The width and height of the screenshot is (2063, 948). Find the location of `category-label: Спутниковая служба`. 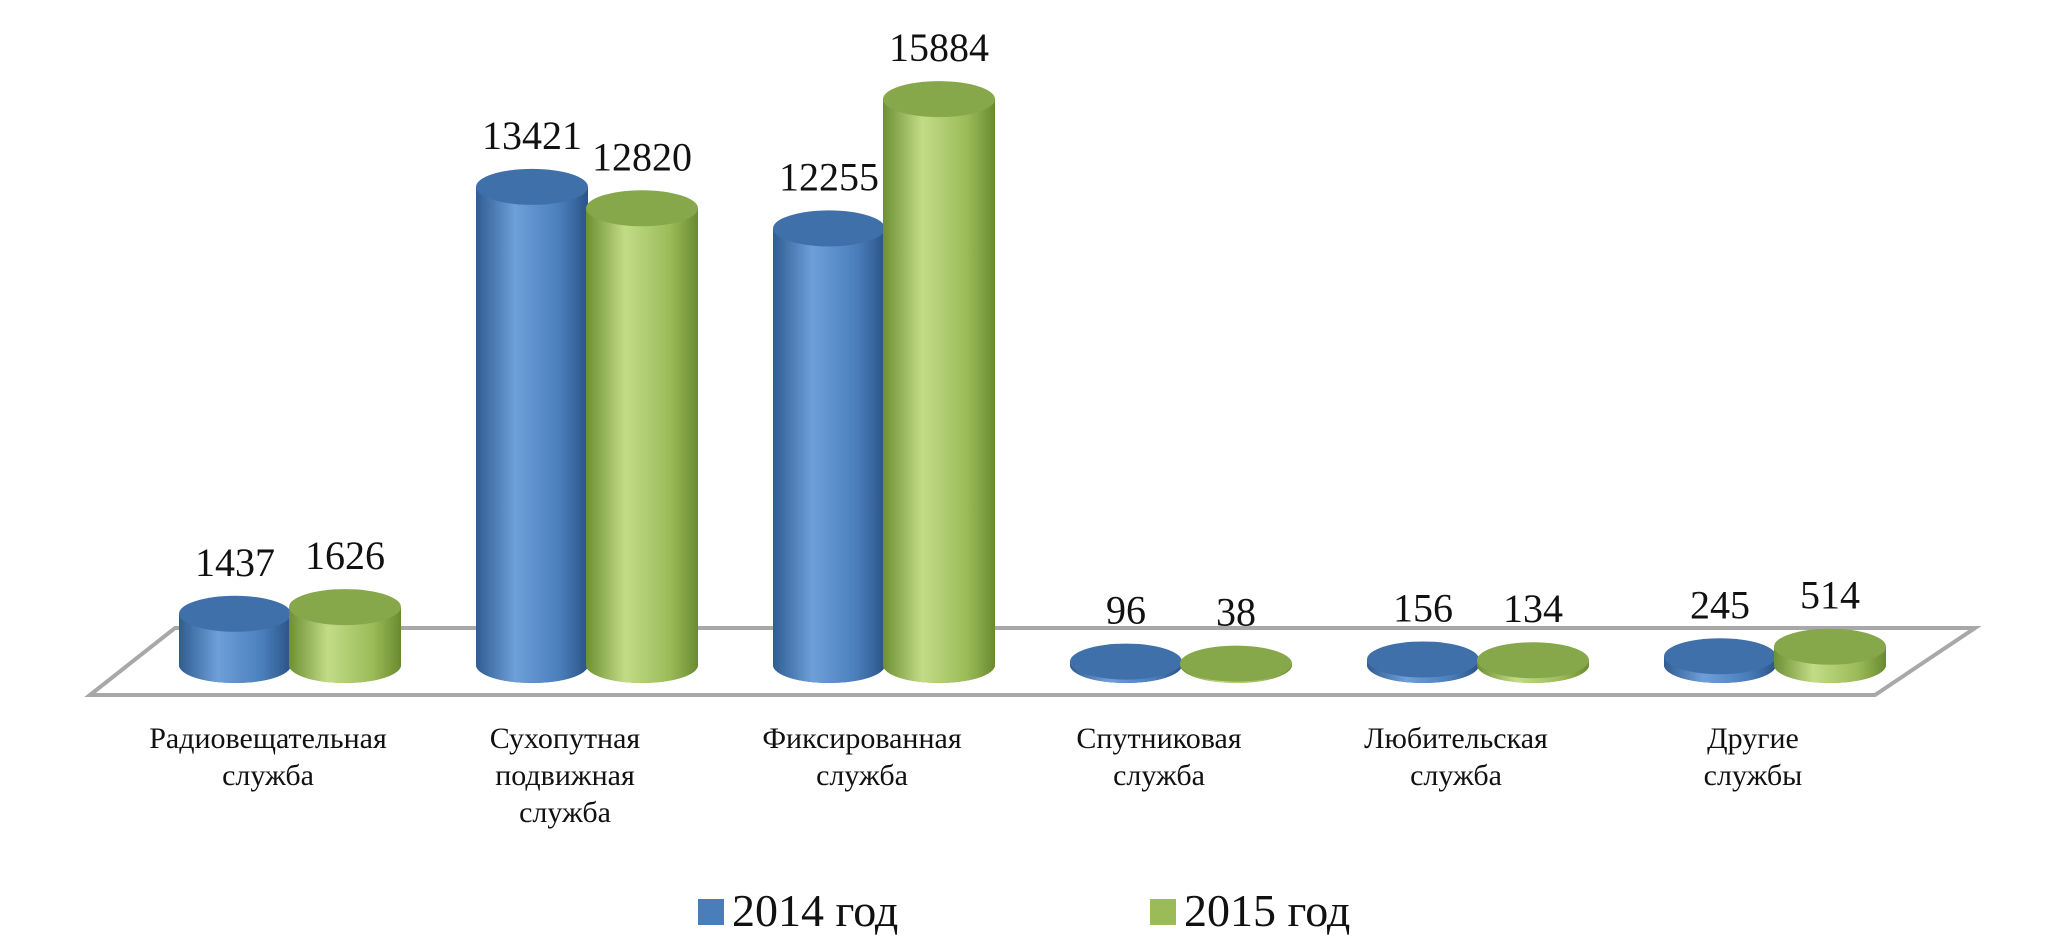

category-label: Спутниковая служба is located at coordinates (1158, 757).